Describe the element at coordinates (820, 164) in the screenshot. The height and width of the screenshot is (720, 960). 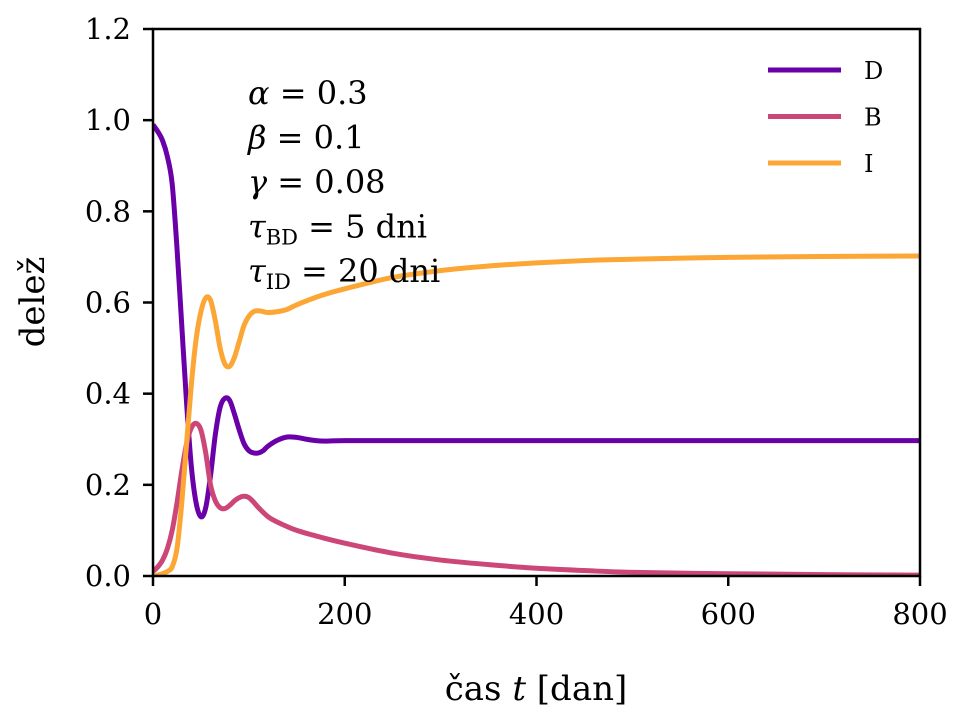
I see `legend-item-I: I` at that location.